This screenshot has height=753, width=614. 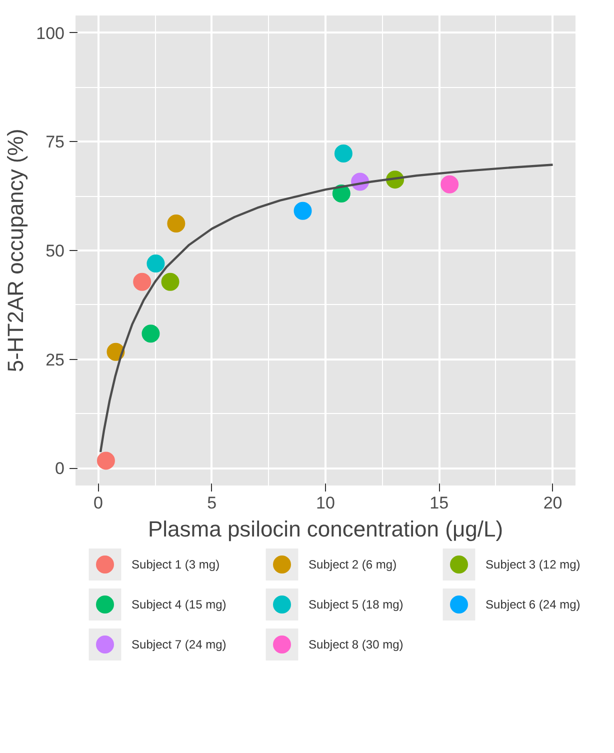 What do you see at coordinates (176, 565) in the screenshot?
I see `legend-label: Subject 1 (3 mg)` at bounding box center [176, 565].